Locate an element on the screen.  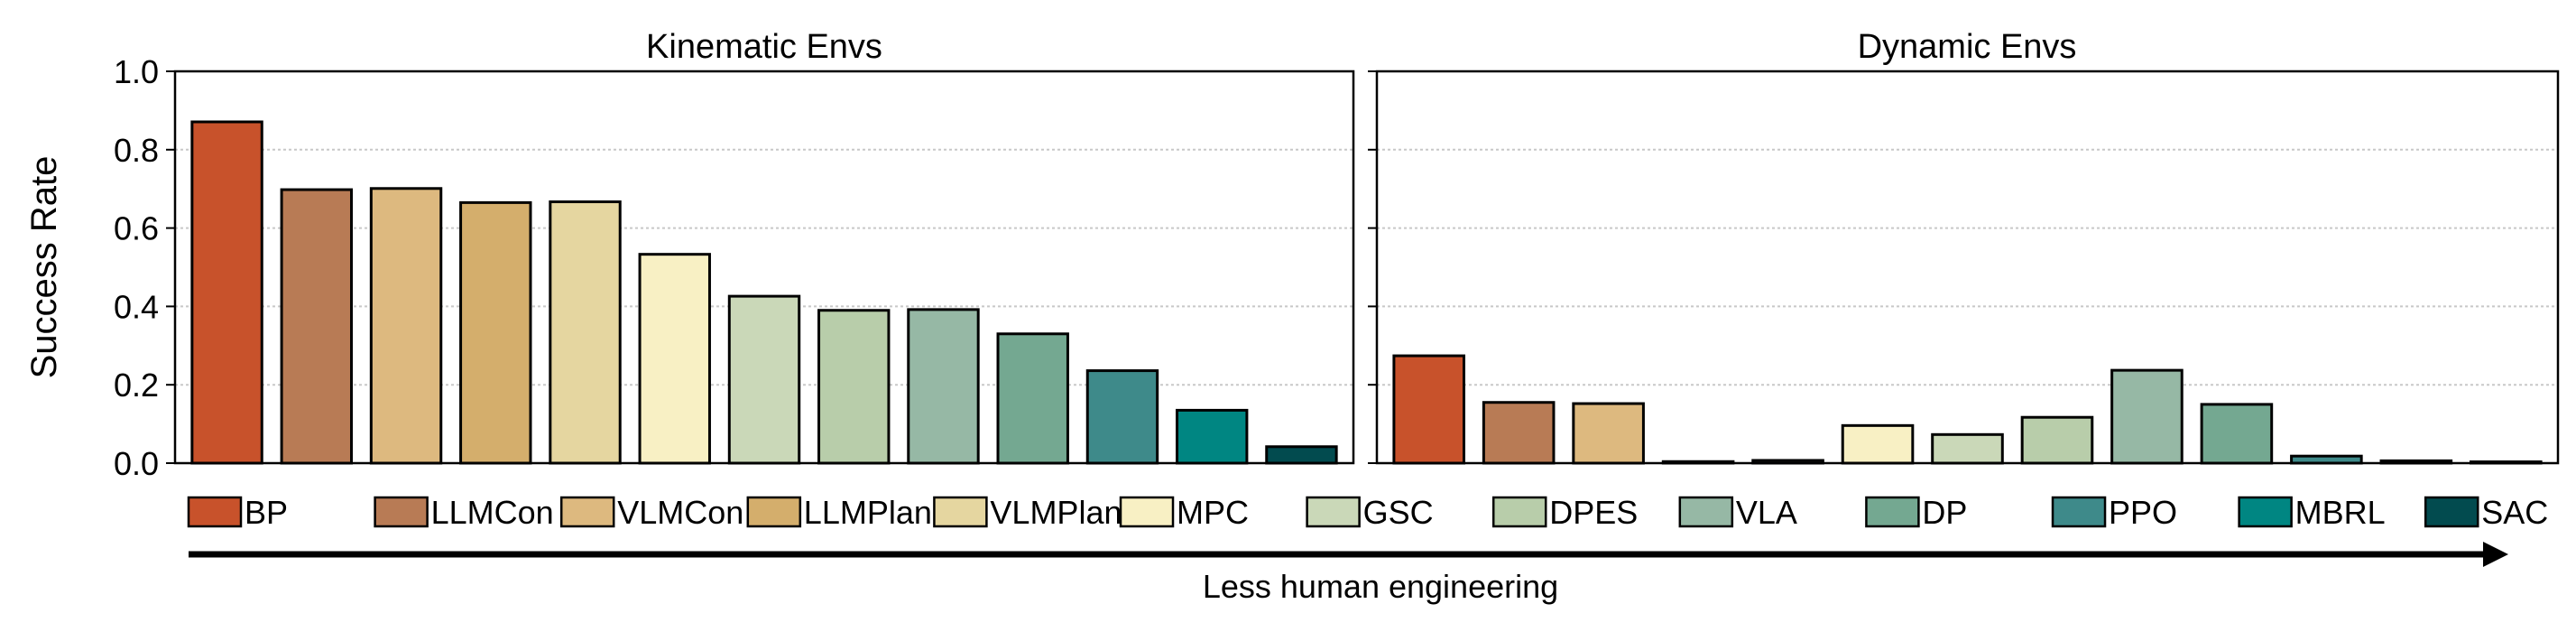
legend-item-vlmcon: VLMCon is located at coordinates (651, 513).